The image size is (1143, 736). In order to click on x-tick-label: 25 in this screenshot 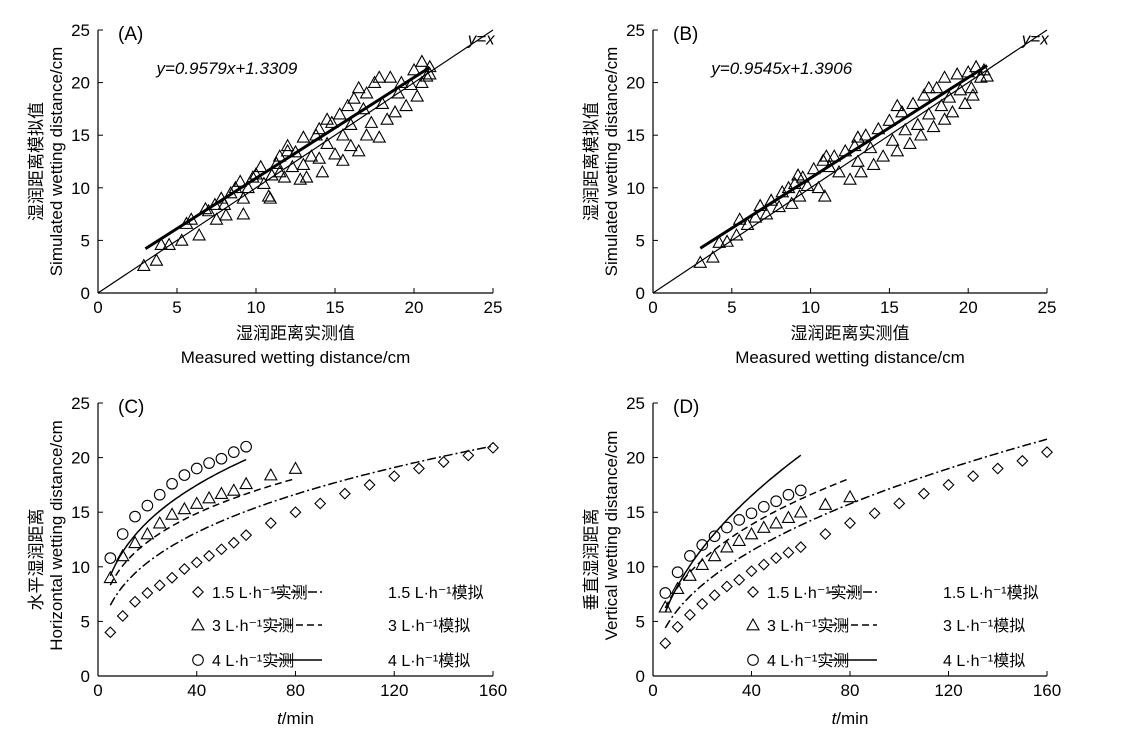, I will do `click(1047, 307)`.